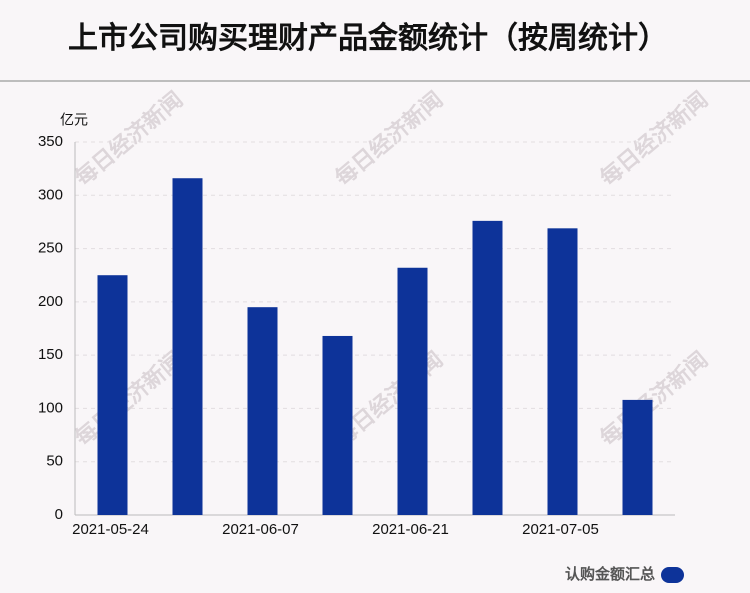 Image resolution: width=750 pixels, height=593 pixels. What do you see at coordinates (50, 141) in the screenshot?
I see `y-tick-label: 350` at bounding box center [50, 141].